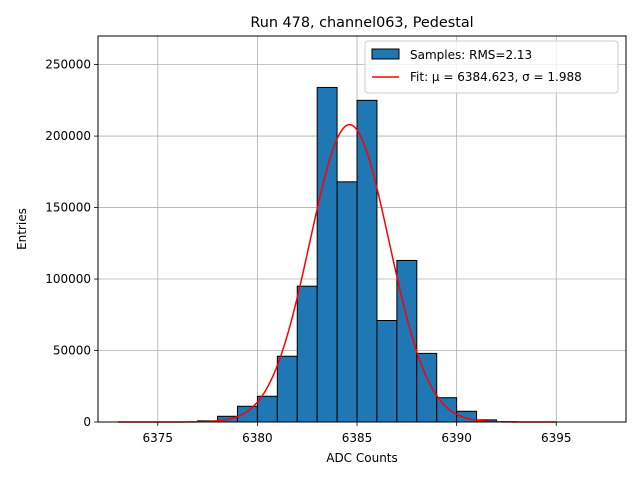  Describe the element at coordinates (68, 208) in the screenshot. I see `y-tick-label: 150000` at that location.